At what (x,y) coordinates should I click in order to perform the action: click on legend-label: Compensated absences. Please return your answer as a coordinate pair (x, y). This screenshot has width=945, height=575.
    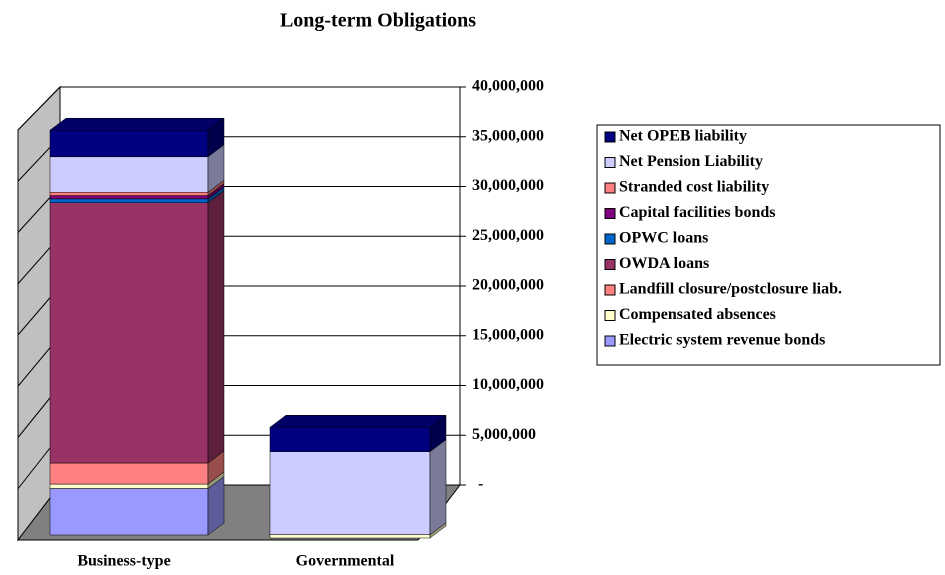
    Looking at the image, I should click on (697, 314).